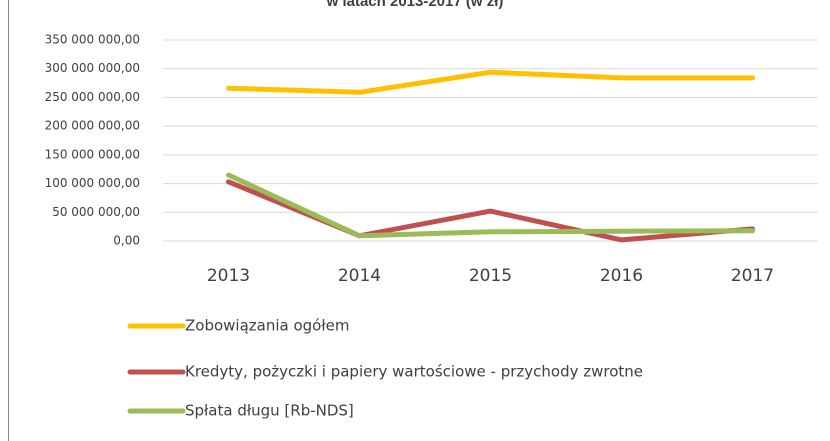  Describe the element at coordinates (96, 212) in the screenshot. I see `y-tick-label: 50 000 000,00` at that location.